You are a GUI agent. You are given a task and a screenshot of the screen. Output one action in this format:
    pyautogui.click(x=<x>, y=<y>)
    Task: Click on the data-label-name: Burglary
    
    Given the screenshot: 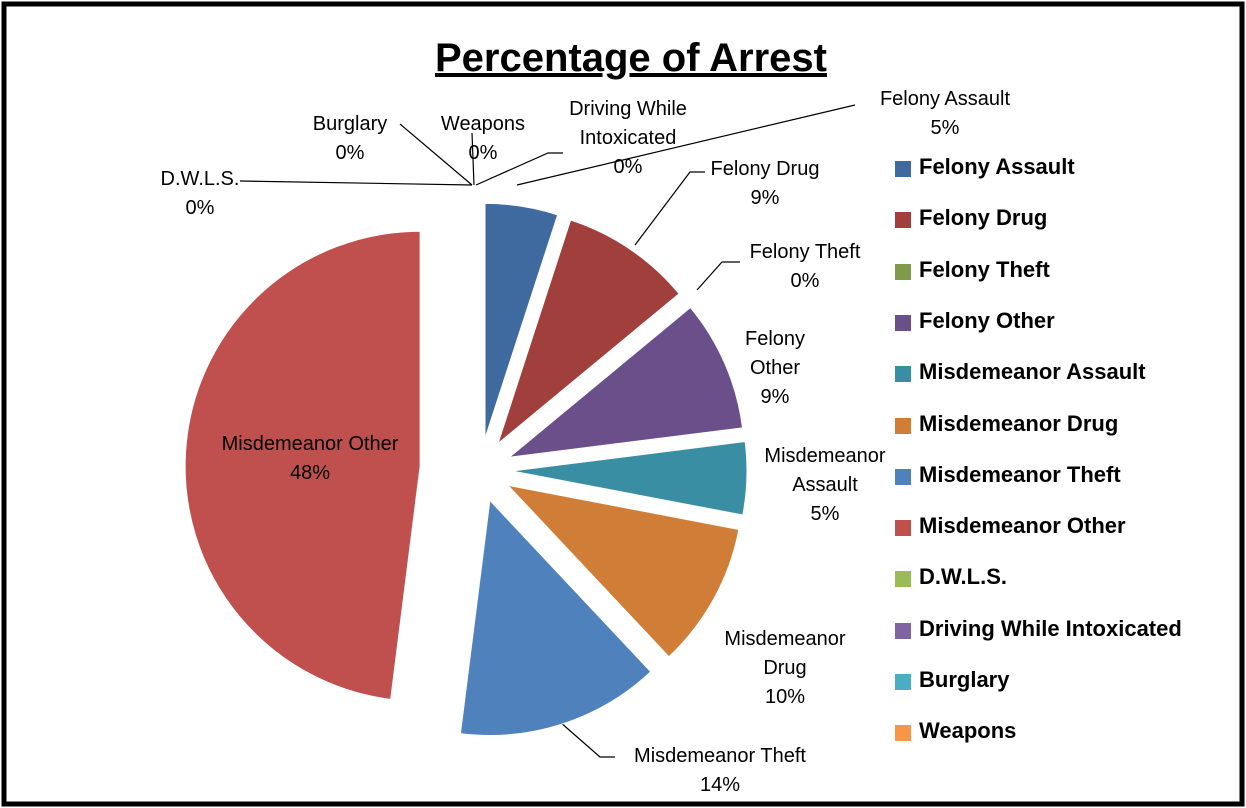 What is the action you would take?
    pyautogui.click(x=350, y=124)
    